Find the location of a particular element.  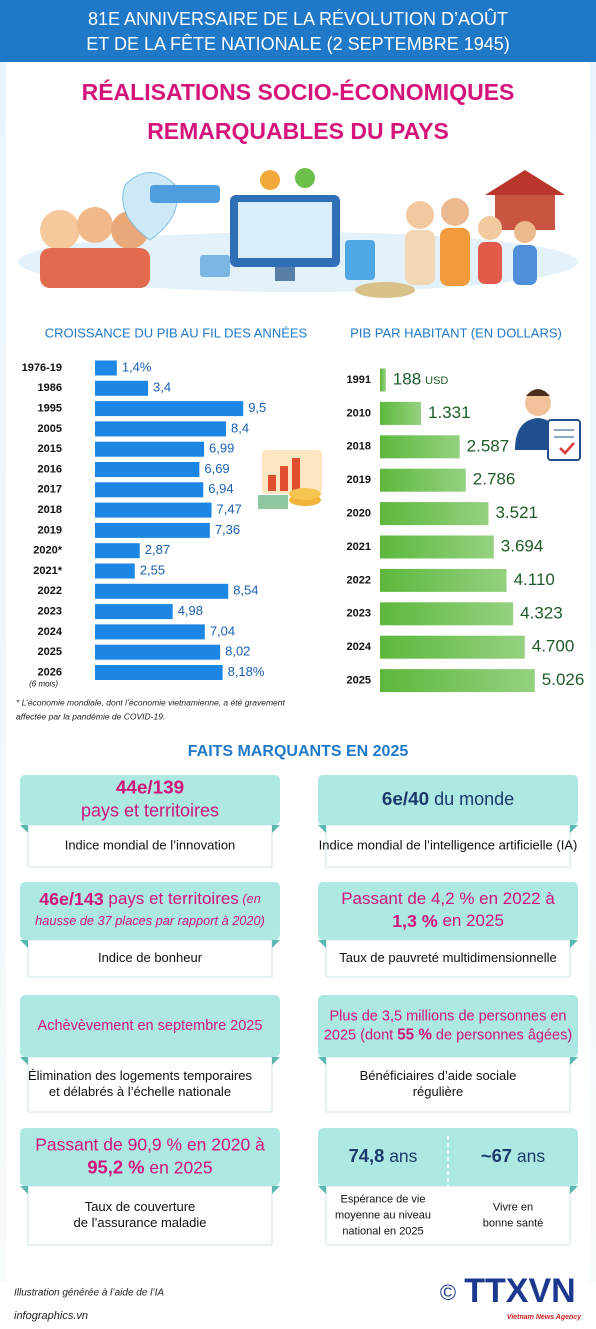

category-label: 2023 is located at coordinates (50, 612).